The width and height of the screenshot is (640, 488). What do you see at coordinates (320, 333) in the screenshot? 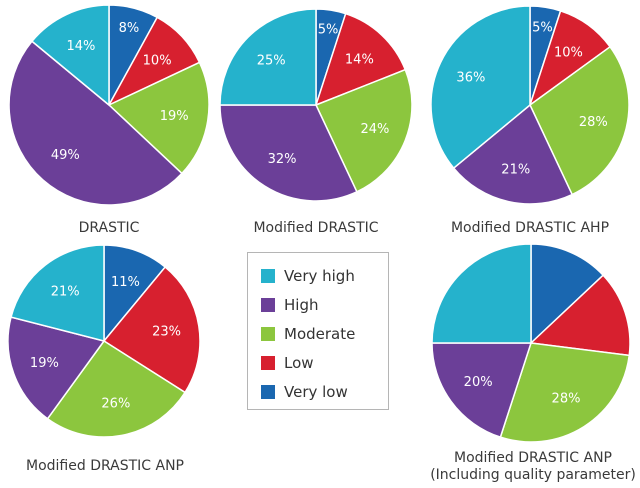
I see `legend-label-moderate: Moderate` at bounding box center [320, 333].